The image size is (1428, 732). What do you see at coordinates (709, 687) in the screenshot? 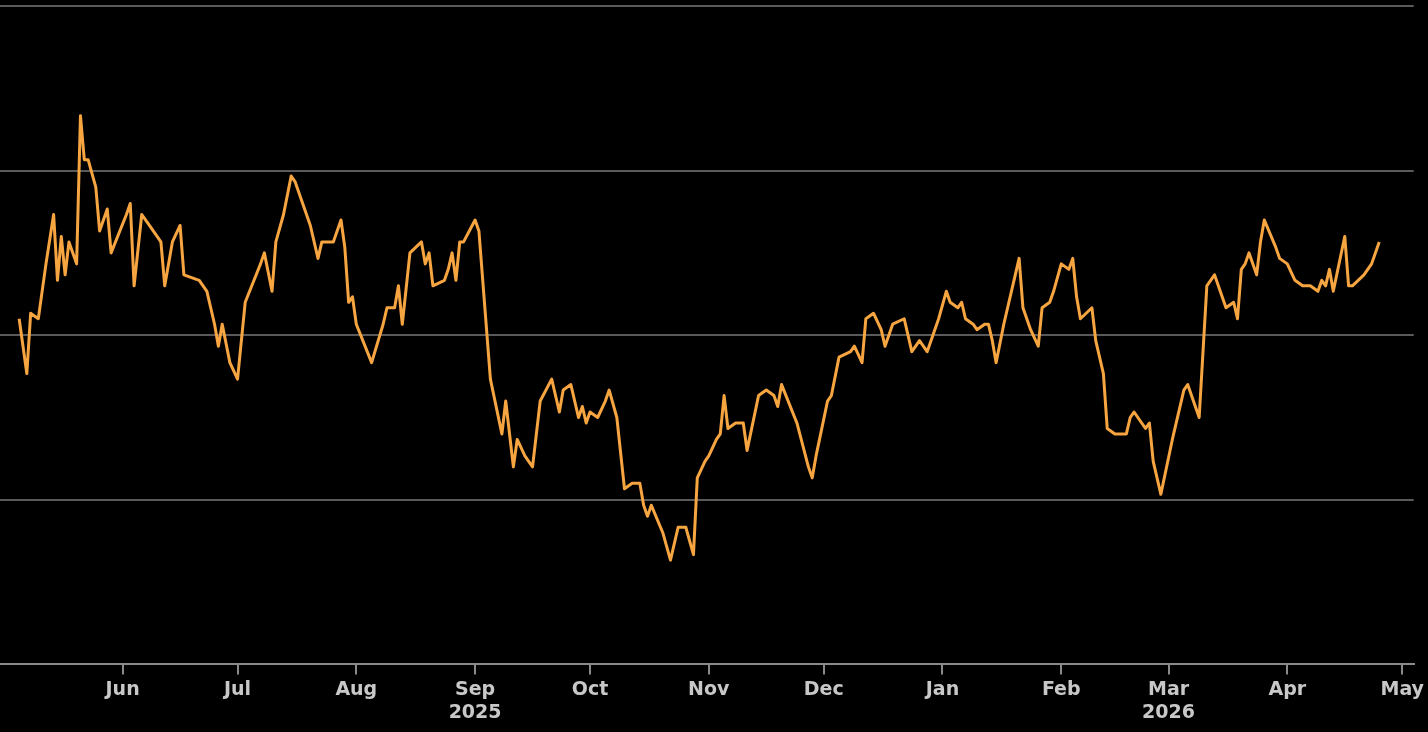
I see `x-tick-label: Nov` at bounding box center [709, 687].